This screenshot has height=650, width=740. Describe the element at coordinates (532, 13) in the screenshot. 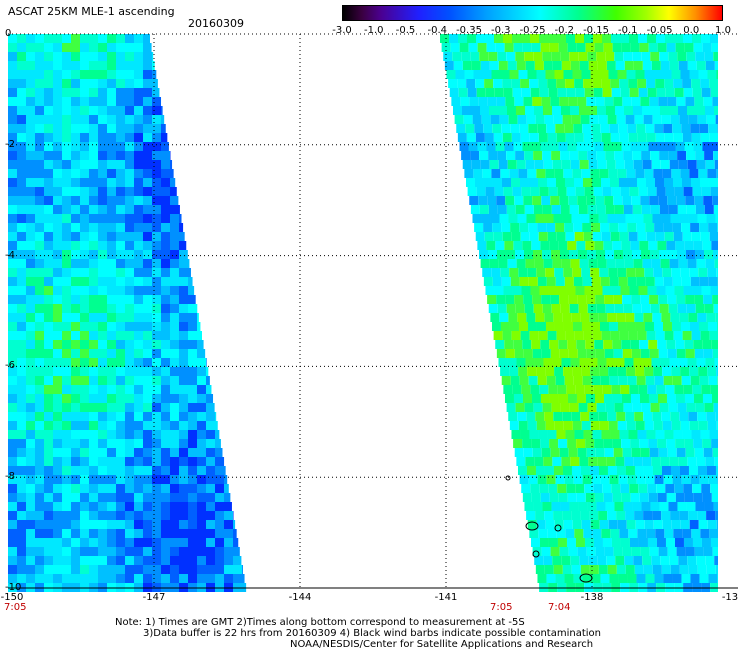

I see `colorbar` at that location.